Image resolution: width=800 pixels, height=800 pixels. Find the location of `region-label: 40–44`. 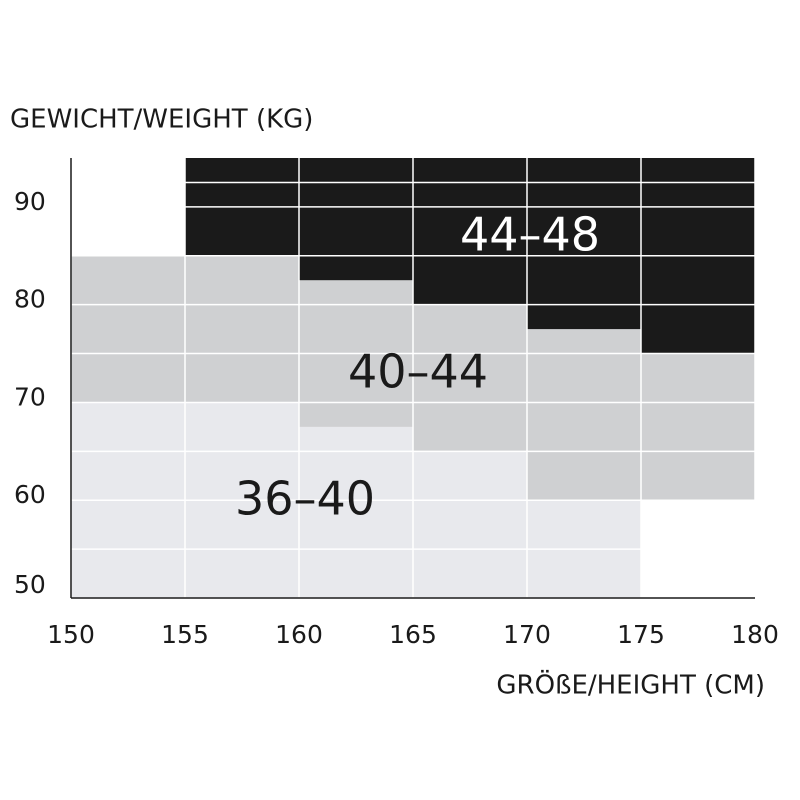

region-label: 40–44 is located at coordinates (418, 372).